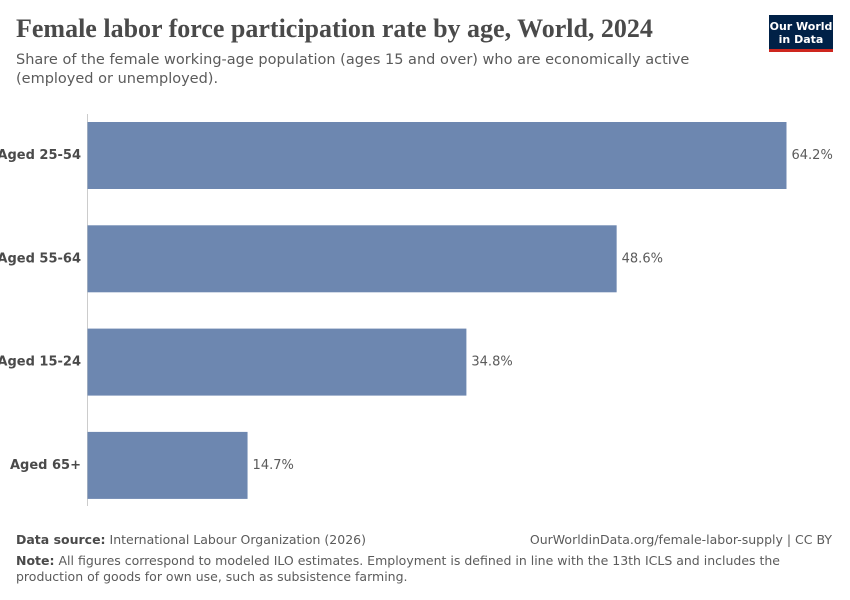  What do you see at coordinates (642, 258) in the screenshot?
I see `value-label: 48.6%` at bounding box center [642, 258].